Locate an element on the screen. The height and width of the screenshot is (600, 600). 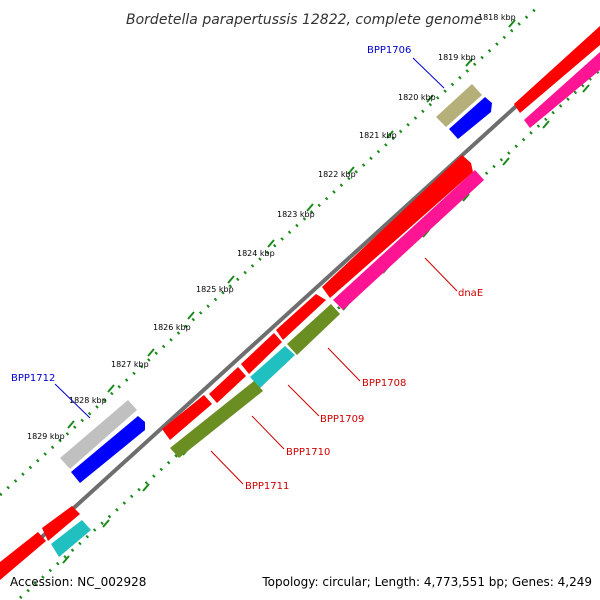
feature-bpp1709-cyan is located at coordinates (272, 367).